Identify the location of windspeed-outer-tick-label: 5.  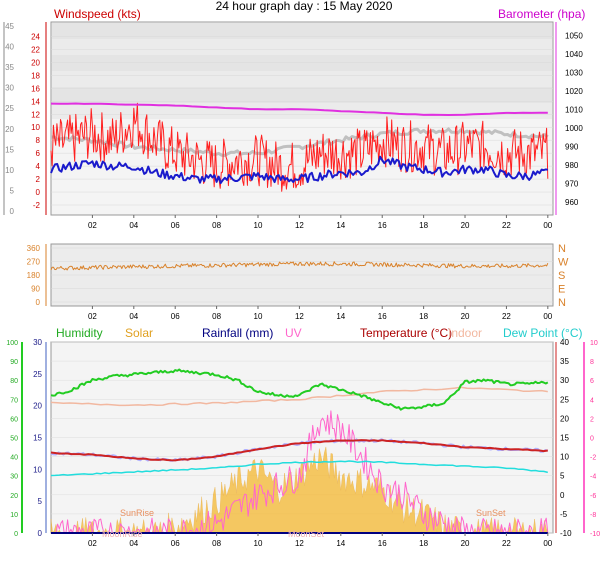
(12, 190).